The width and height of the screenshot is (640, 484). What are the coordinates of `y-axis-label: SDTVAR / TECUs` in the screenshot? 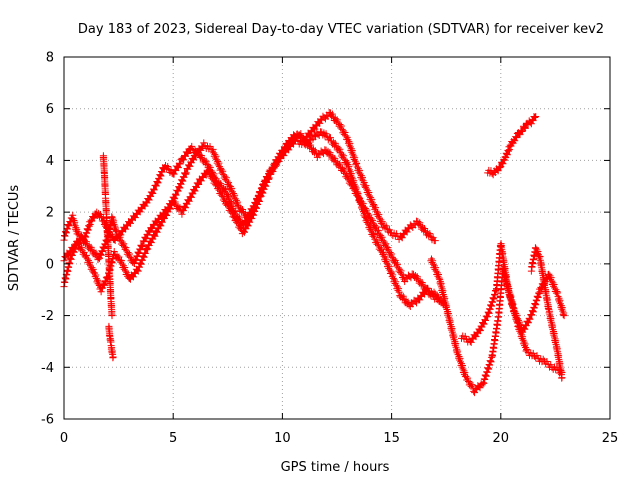 It's located at (14, 238).